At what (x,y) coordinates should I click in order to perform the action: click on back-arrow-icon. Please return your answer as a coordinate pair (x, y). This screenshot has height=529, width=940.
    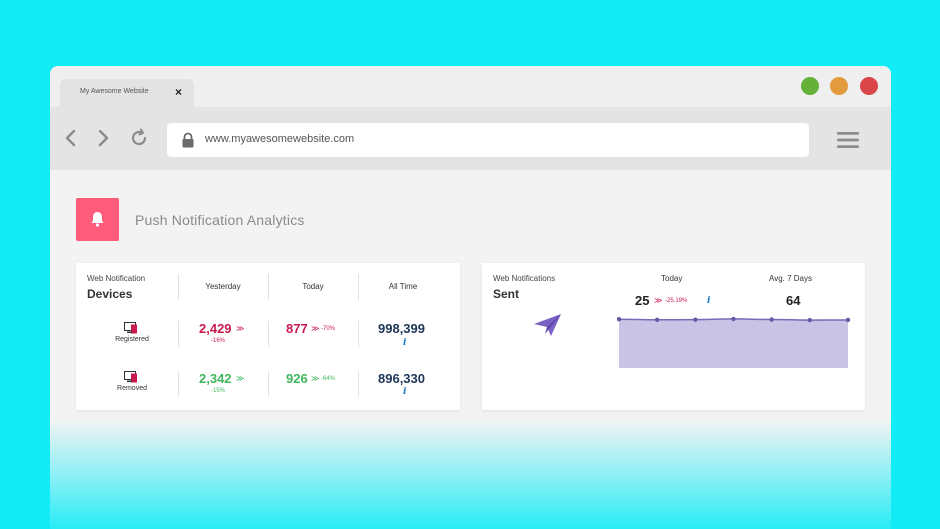
    Looking at the image, I should click on (71, 138).